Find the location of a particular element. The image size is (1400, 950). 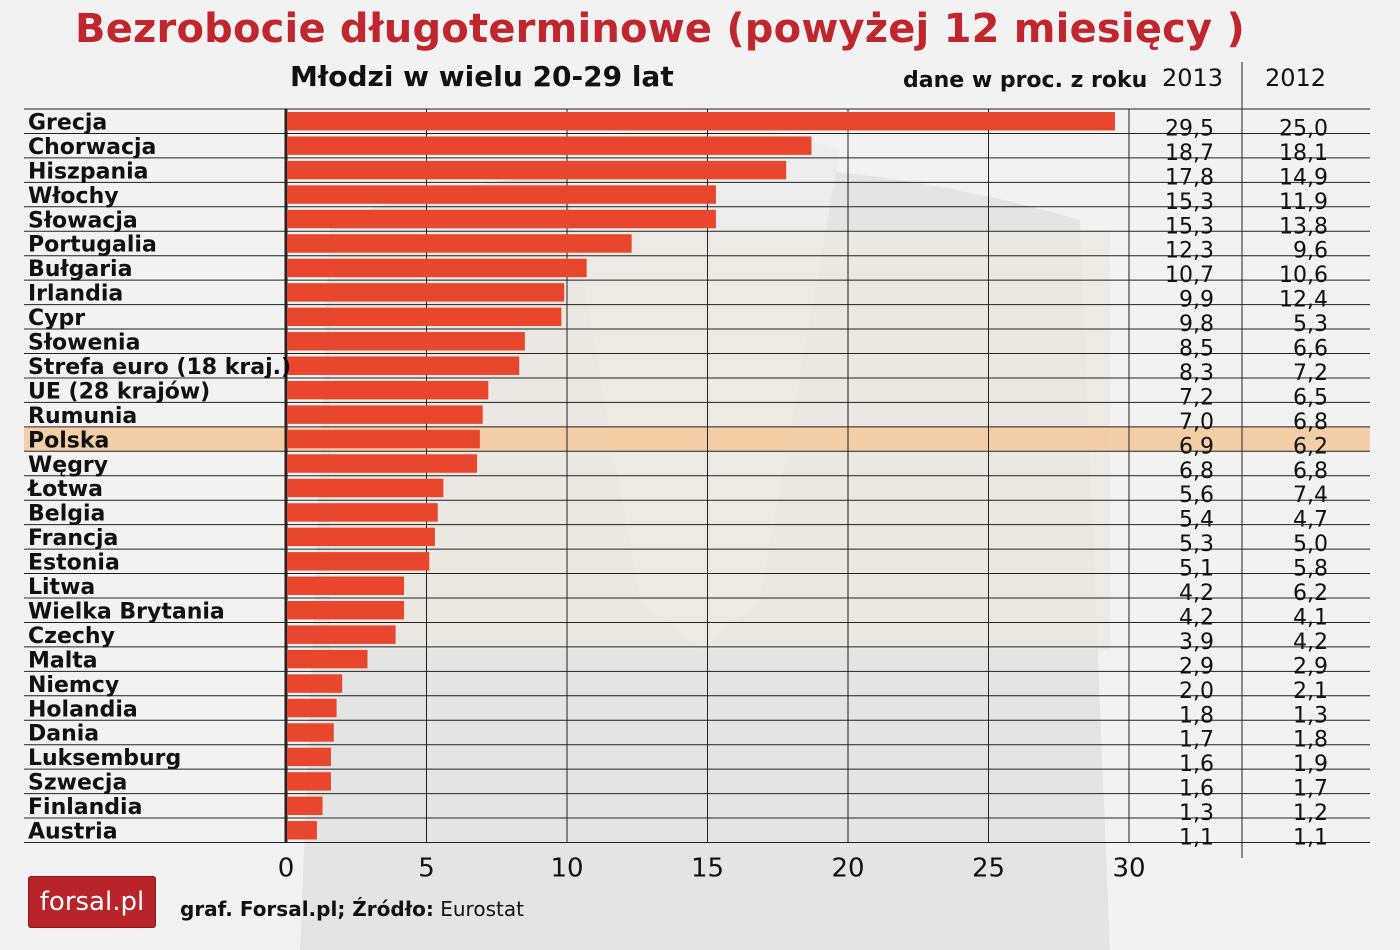

value-label-2012: 12,4 is located at coordinates (1303, 300).